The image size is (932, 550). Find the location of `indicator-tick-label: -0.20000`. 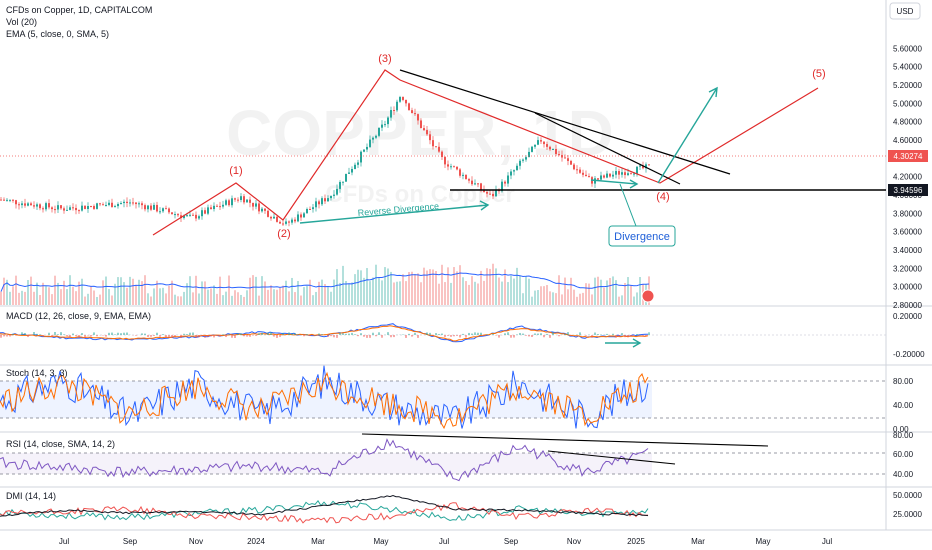

indicator-tick-label: -0.20000 is located at coordinates (909, 354).